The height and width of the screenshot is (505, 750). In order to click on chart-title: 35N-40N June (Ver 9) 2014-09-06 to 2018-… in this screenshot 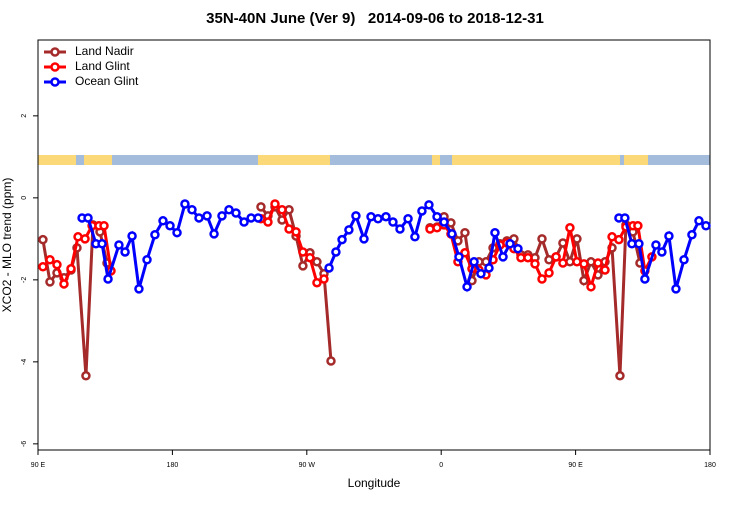, I will do `click(375, 18)`.